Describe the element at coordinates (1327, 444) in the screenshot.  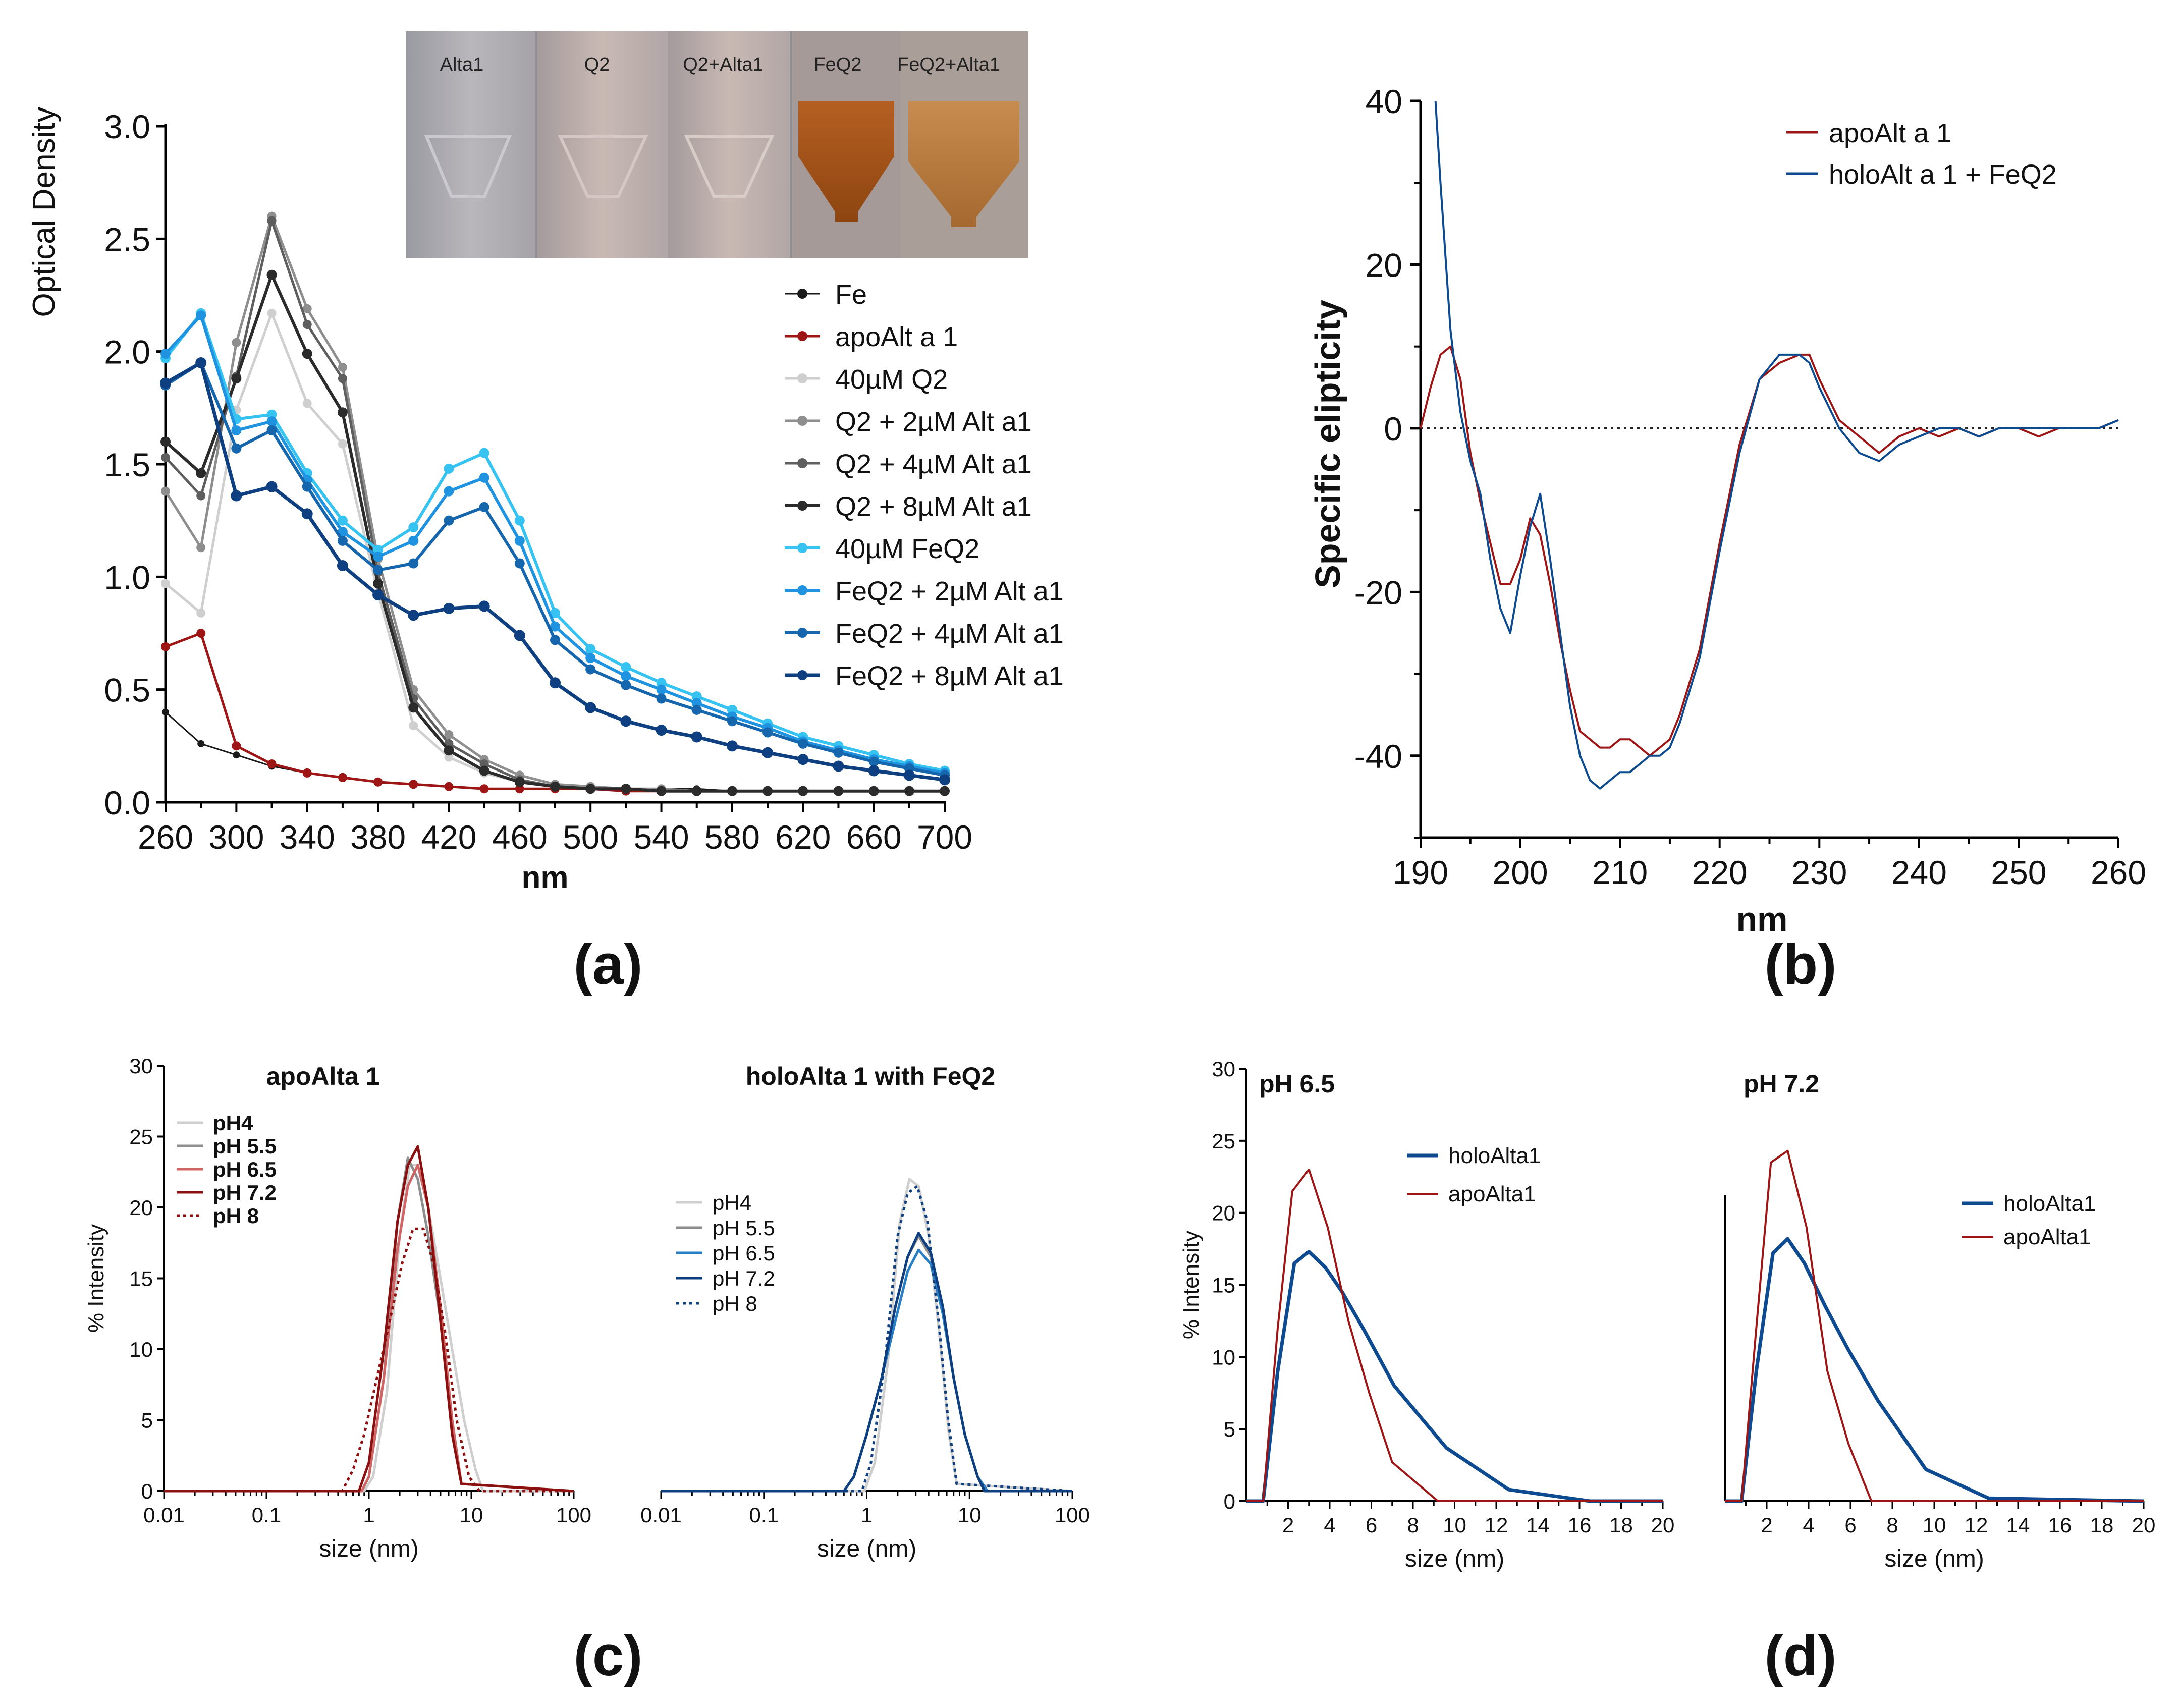
I see `y-axis-label-b: Specific elipticity` at that location.